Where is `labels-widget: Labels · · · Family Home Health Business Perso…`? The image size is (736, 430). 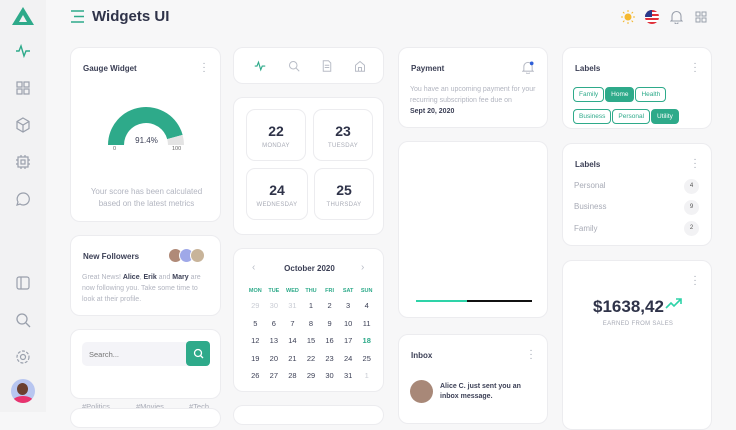 labels-widget: Labels · · · Family Home Health Business Perso… is located at coordinates (637, 88).